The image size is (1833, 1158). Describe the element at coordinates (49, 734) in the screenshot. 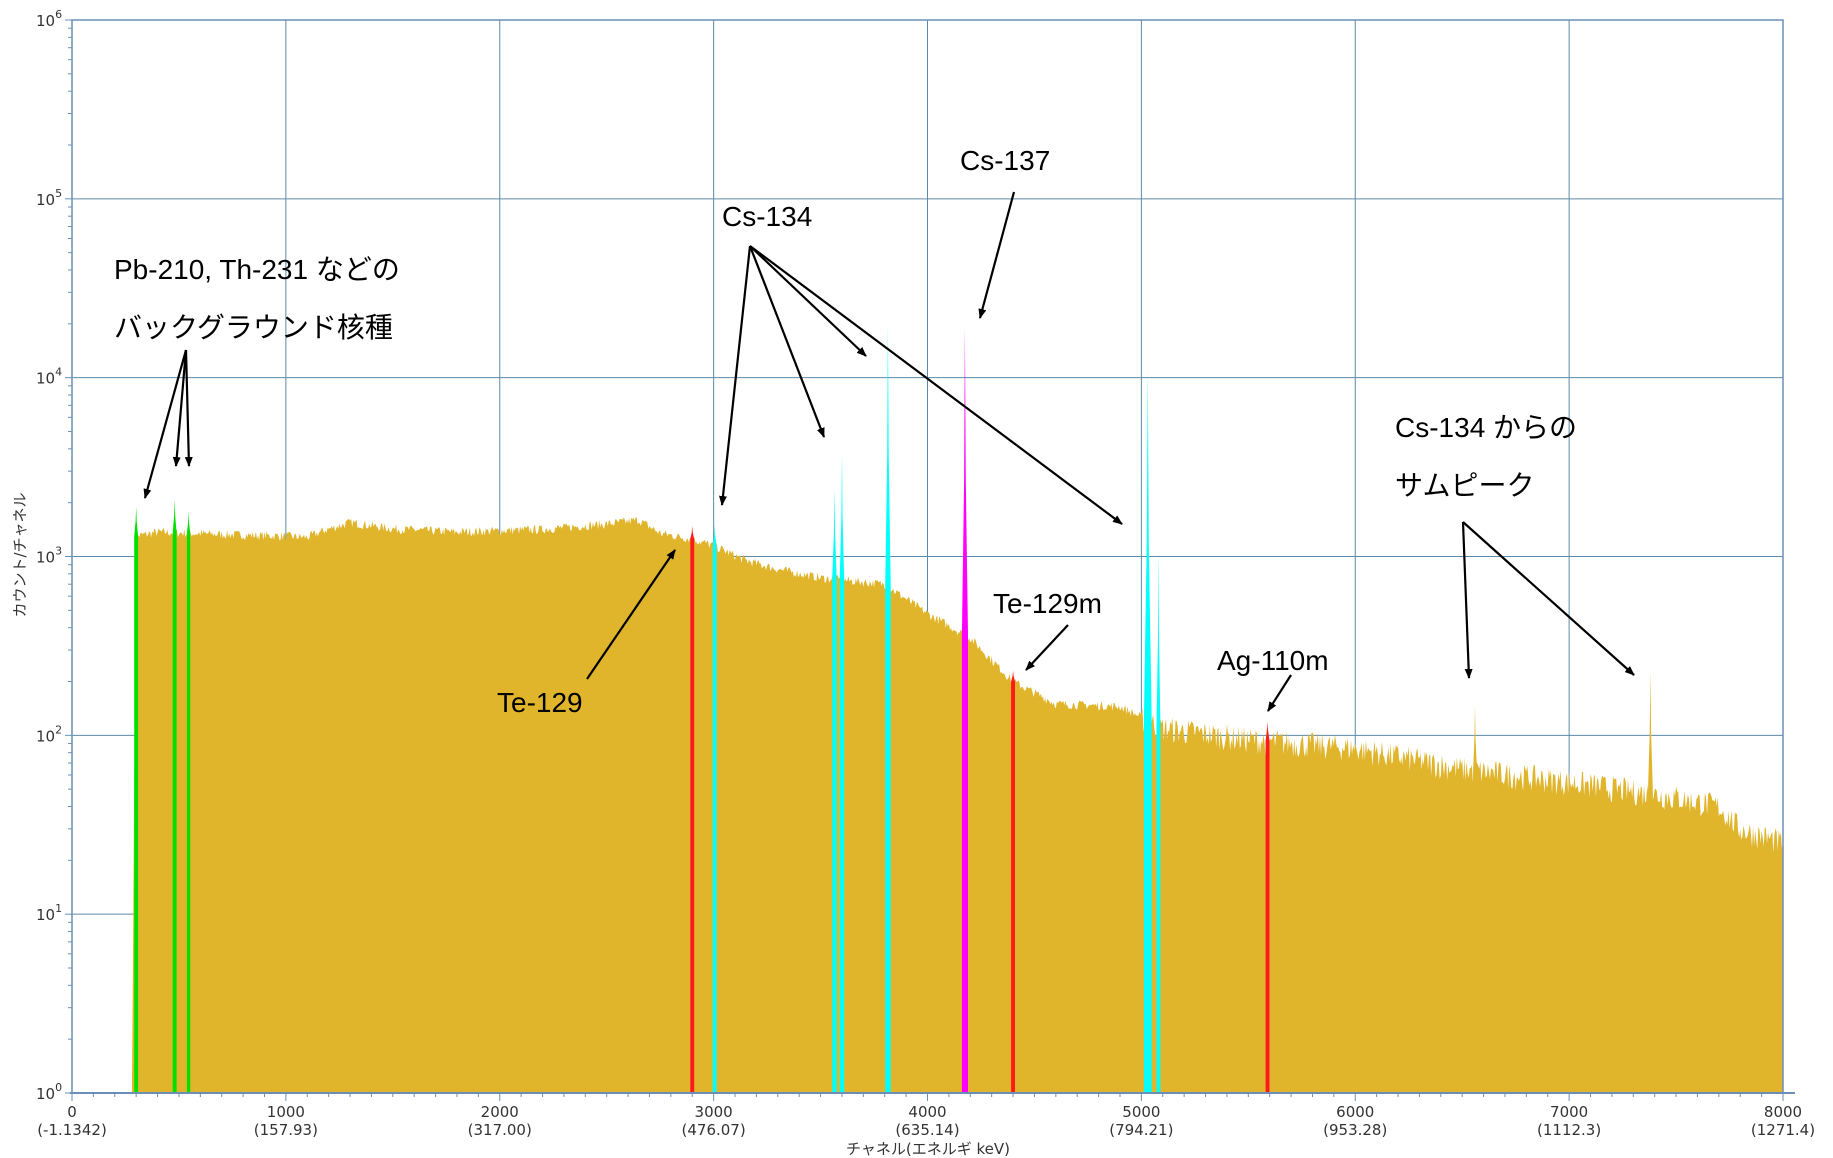

I see `y-tick-label: 10²` at that location.